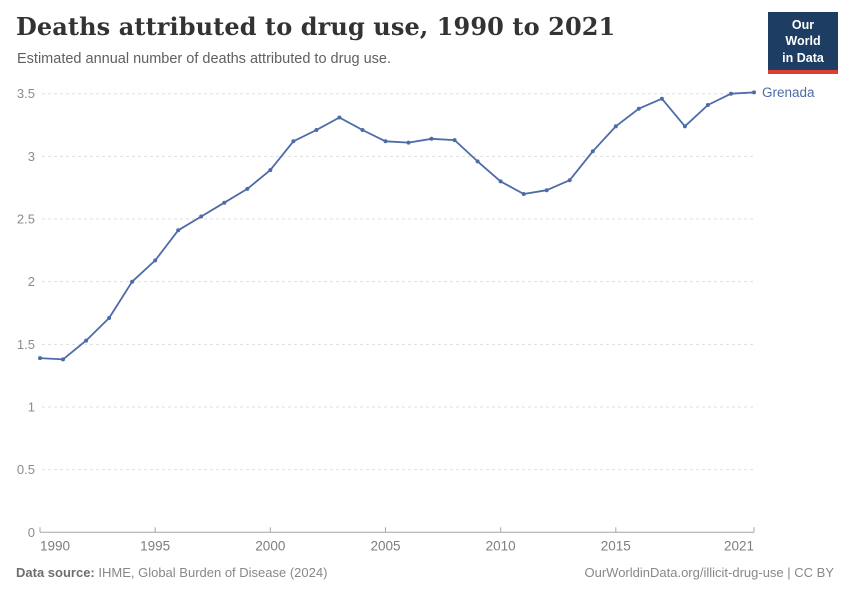  What do you see at coordinates (155, 545) in the screenshot?
I see `x-tick-label: 1995` at bounding box center [155, 545].